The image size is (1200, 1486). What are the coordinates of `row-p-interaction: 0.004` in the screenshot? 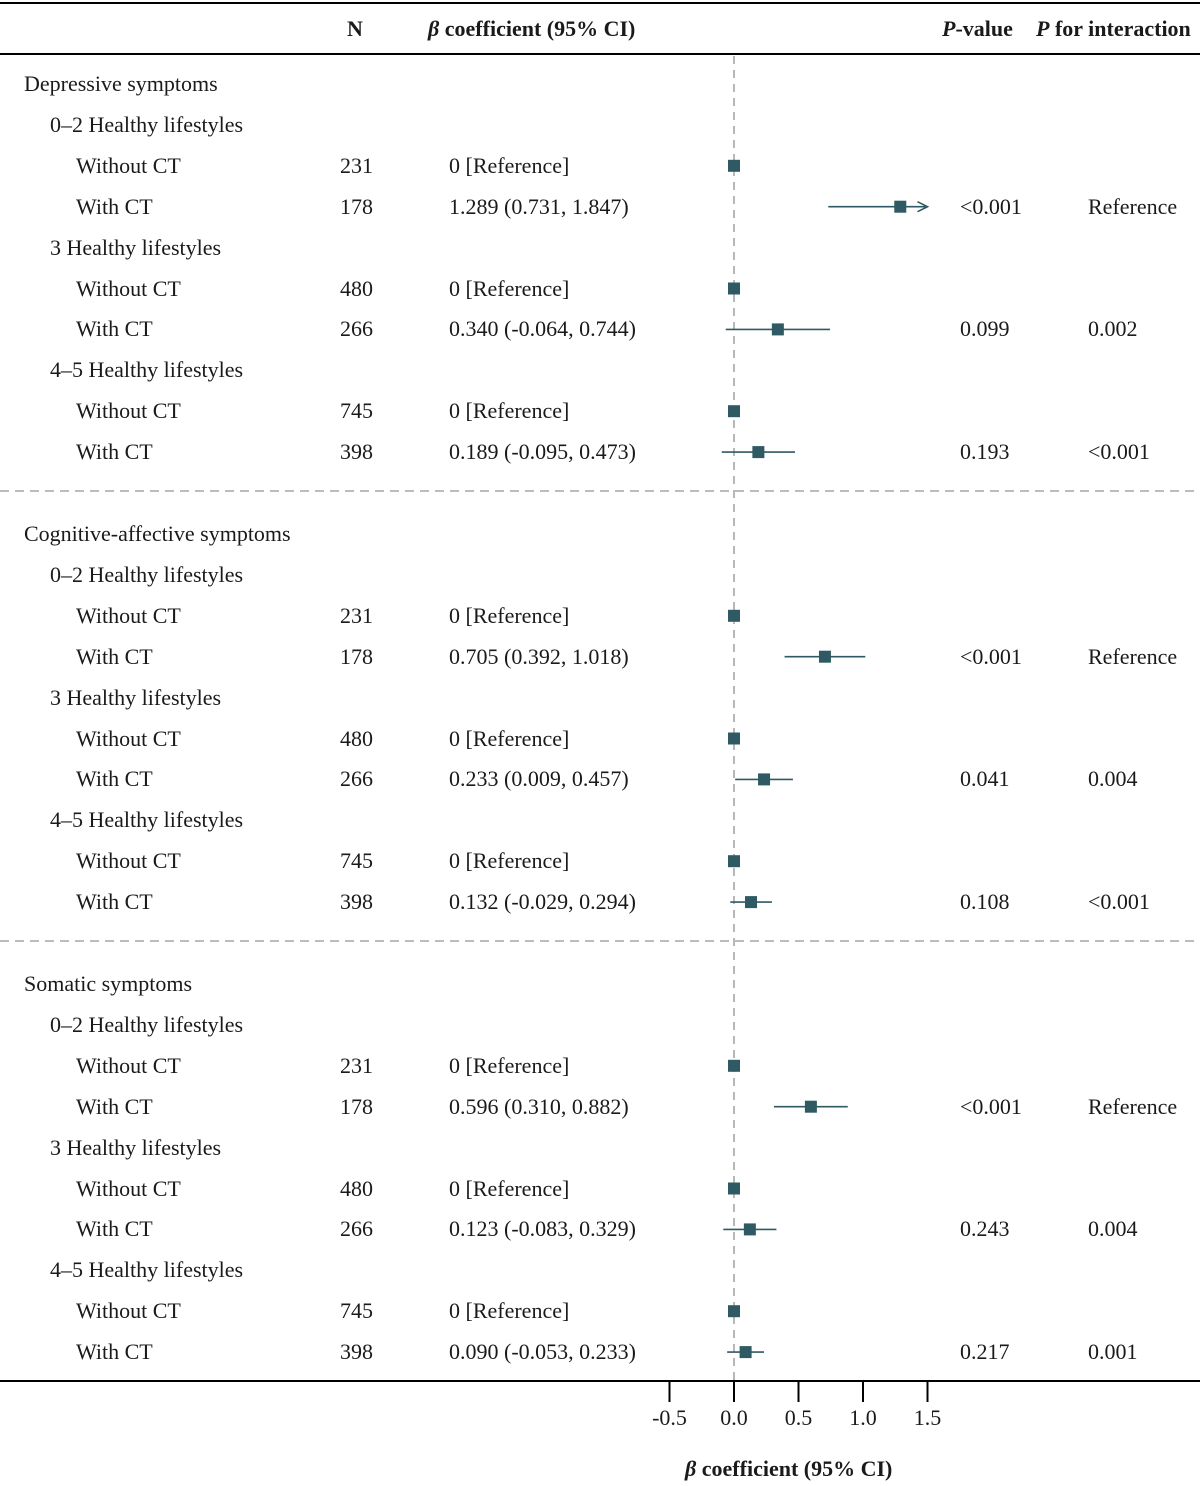 It's located at (1113, 779).